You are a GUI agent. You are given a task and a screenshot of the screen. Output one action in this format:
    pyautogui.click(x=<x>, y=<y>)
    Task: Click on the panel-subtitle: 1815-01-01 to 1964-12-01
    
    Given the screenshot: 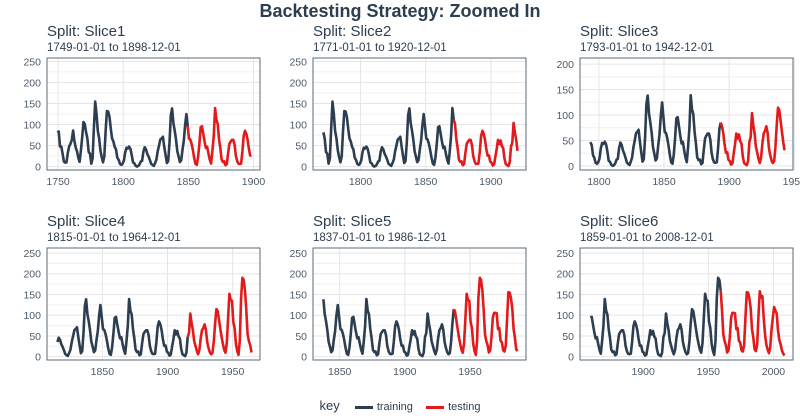 What is the action you would take?
    pyautogui.click(x=114, y=238)
    